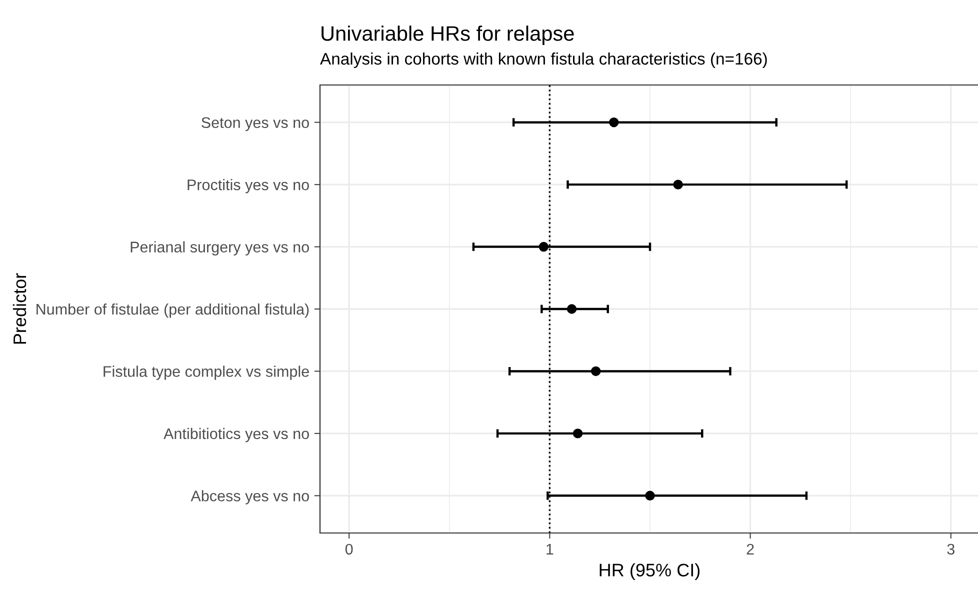 The width and height of the screenshot is (978, 591). I want to click on x-tick-label: 3, so click(950, 549).